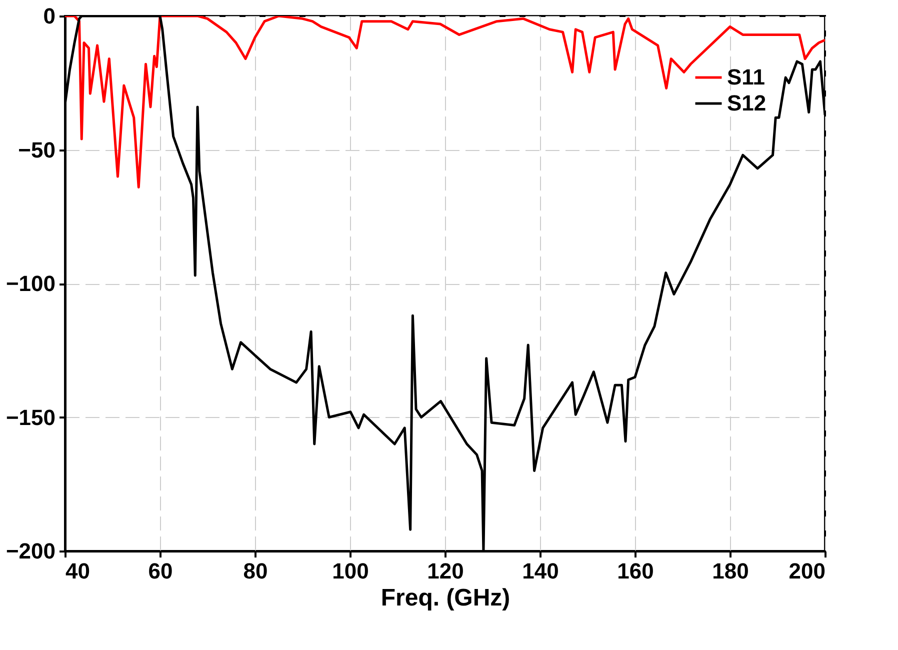  Describe the element at coordinates (31, 417) in the screenshot. I see `y-tick-label: −150` at that location.